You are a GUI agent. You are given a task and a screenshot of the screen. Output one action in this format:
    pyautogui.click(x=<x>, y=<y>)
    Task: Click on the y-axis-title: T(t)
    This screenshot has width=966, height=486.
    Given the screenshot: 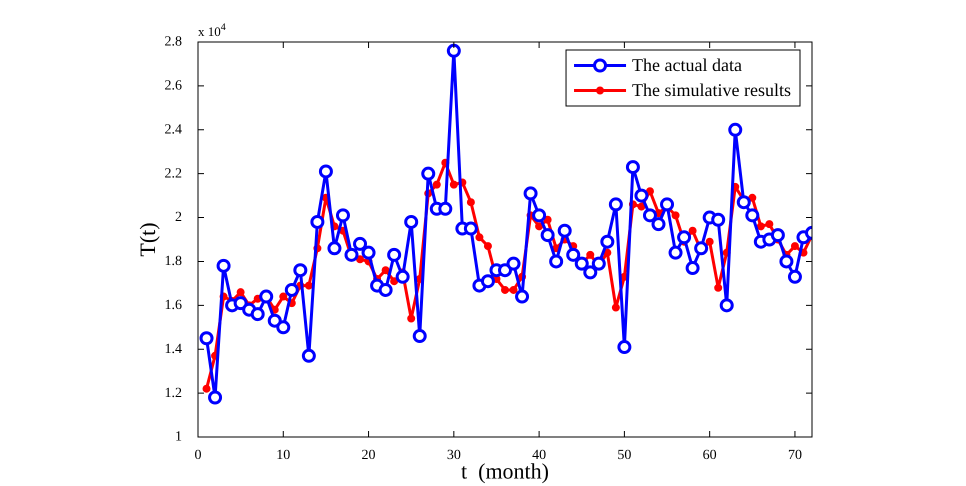 What is the action you would take?
    pyautogui.click(x=147, y=239)
    